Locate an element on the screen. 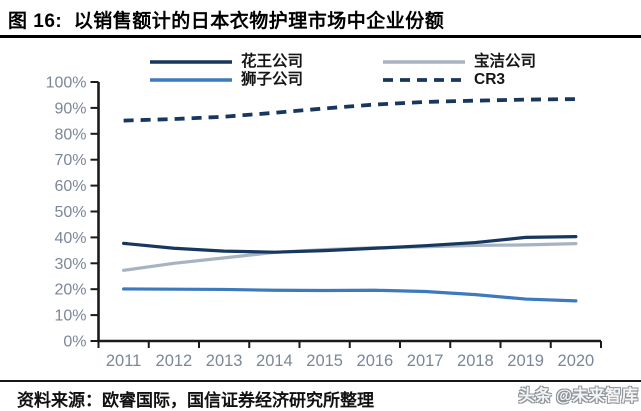  footer-divider is located at coordinates (320, 381).